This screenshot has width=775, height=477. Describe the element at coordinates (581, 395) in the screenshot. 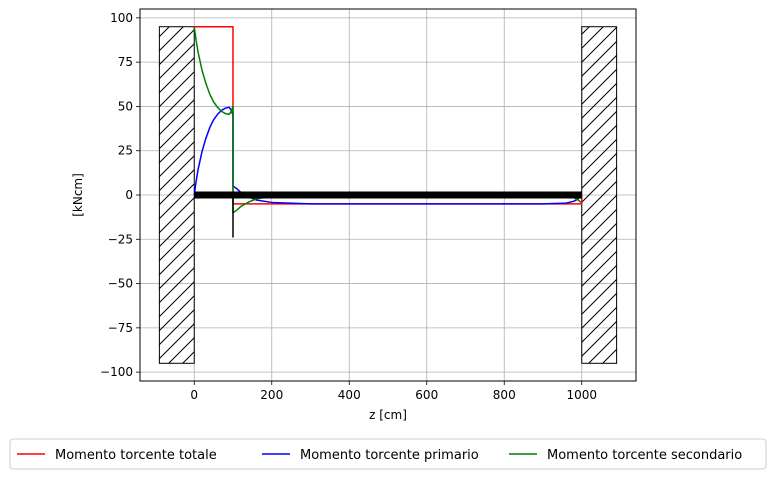

I see `x-tick-label: 1000` at that location.